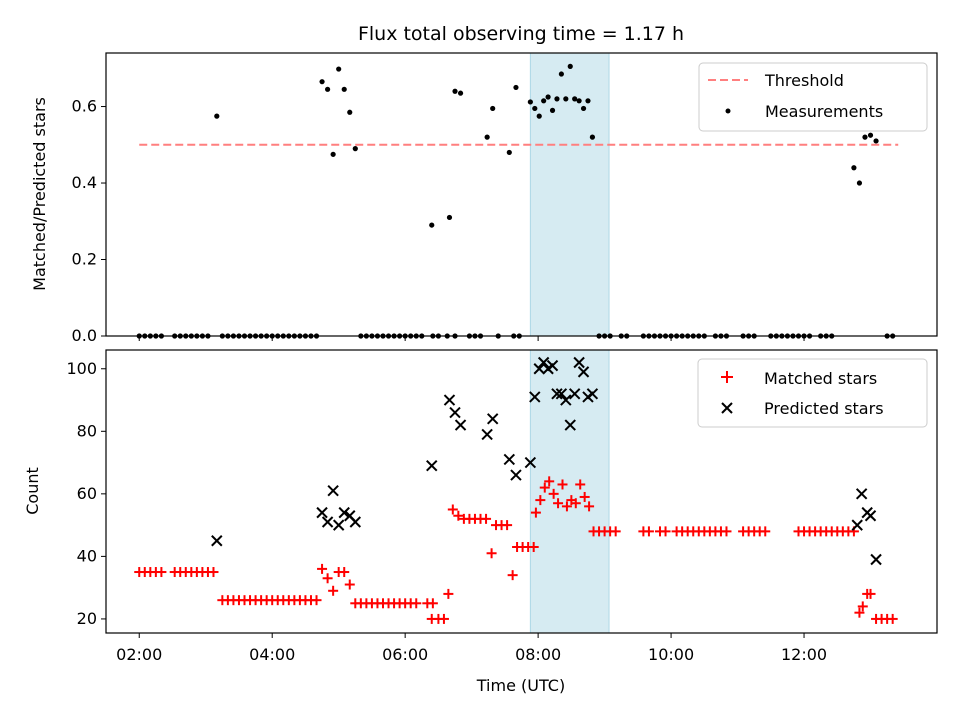 This screenshot has width=960, height=720. Describe the element at coordinates (520, 685) in the screenshot. I see `x-axis-label: Time (UTC)` at that location.